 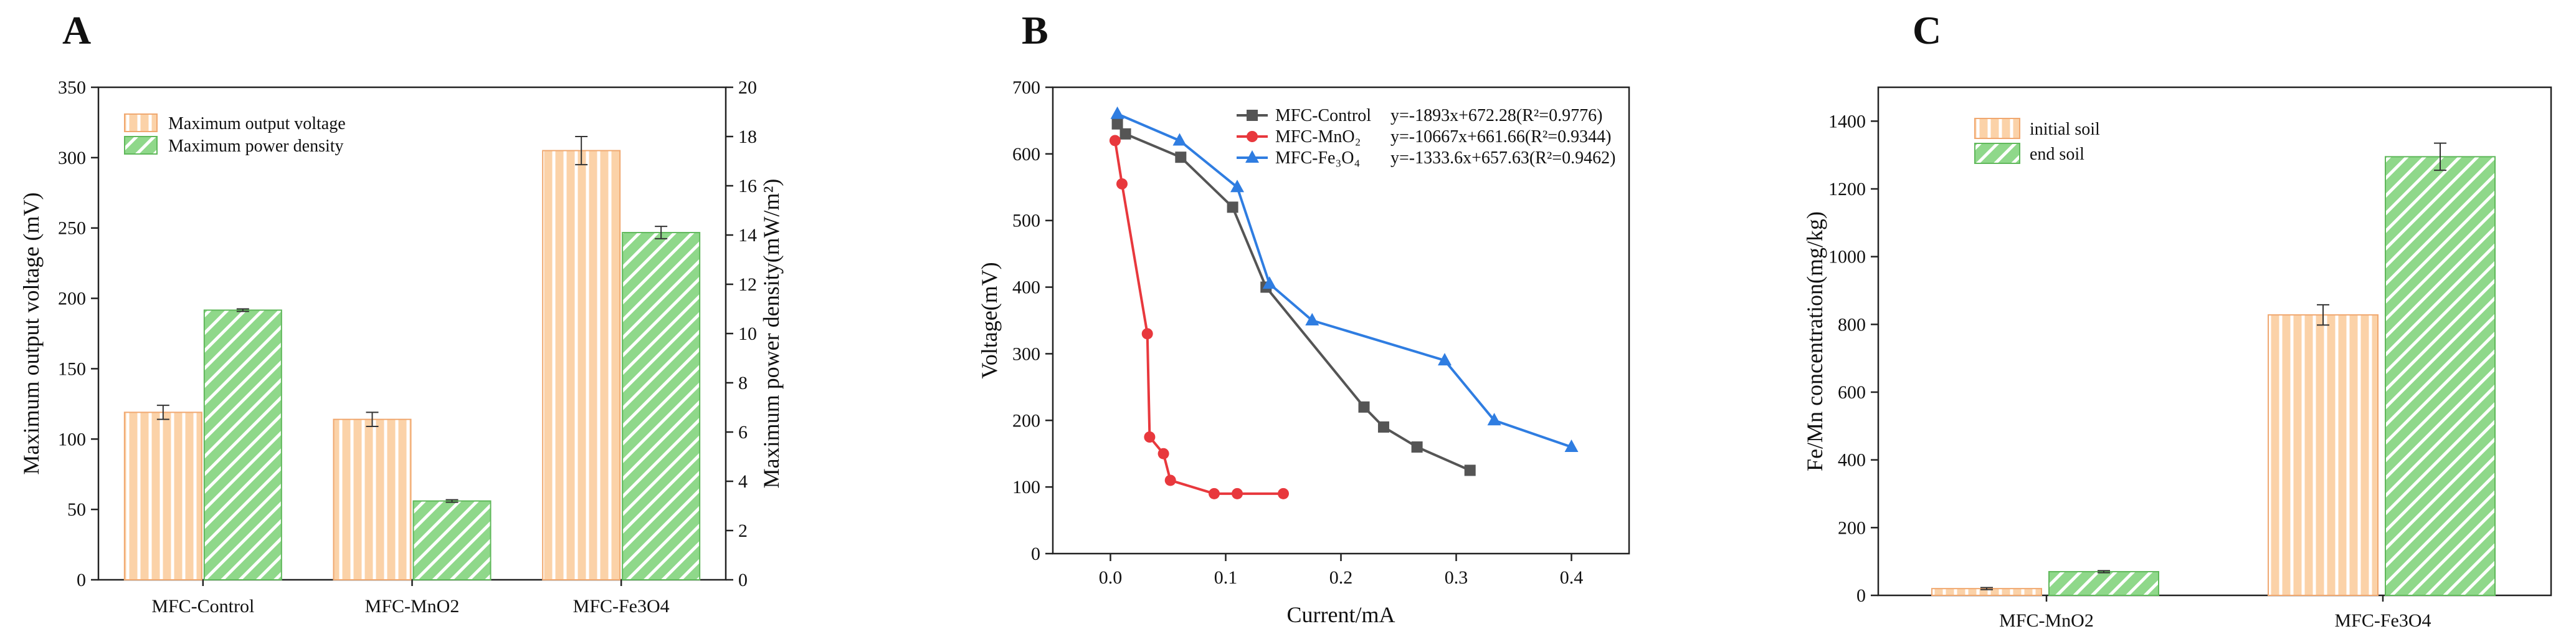 What do you see at coordinates (1317, 158) in the screenshot?
I see `legend-label: MFC-Fe₃O₄` at bounding box center [1317, 158].